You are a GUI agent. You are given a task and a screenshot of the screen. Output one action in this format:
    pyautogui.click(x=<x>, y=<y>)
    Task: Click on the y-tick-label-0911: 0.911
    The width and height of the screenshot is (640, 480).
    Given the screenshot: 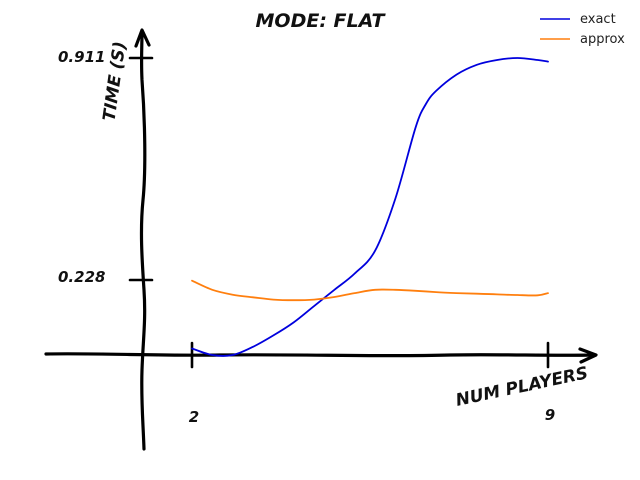 What is the action you would take?
    pyautogui.click(x=81, y=57)
    